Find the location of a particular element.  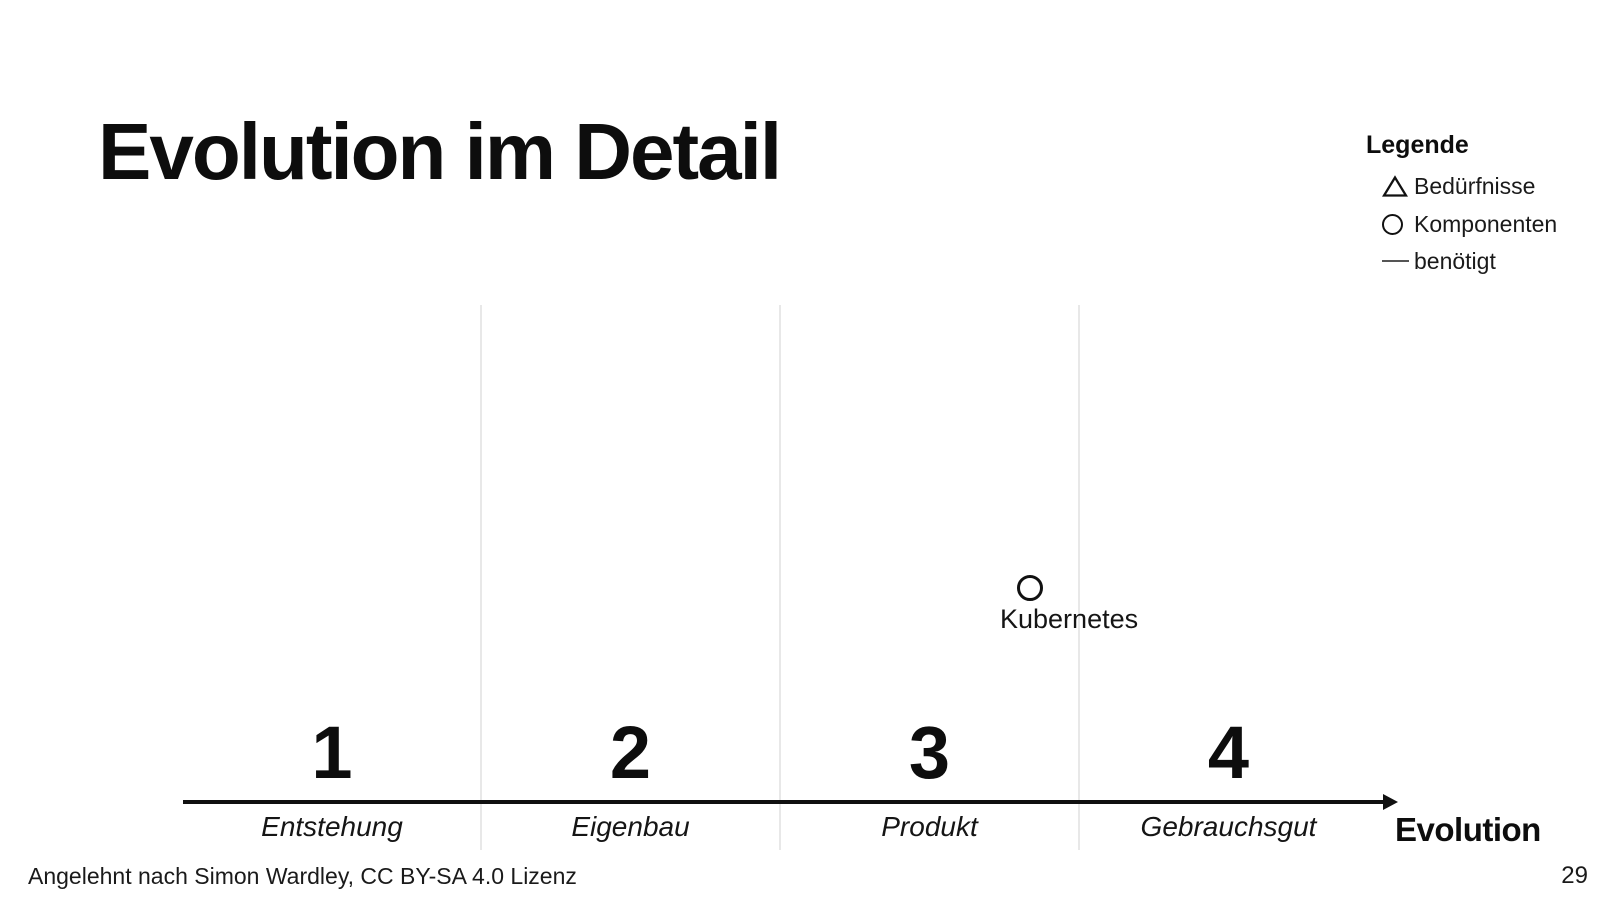

legend-title: Legende is located at coordinates (1417, 145).